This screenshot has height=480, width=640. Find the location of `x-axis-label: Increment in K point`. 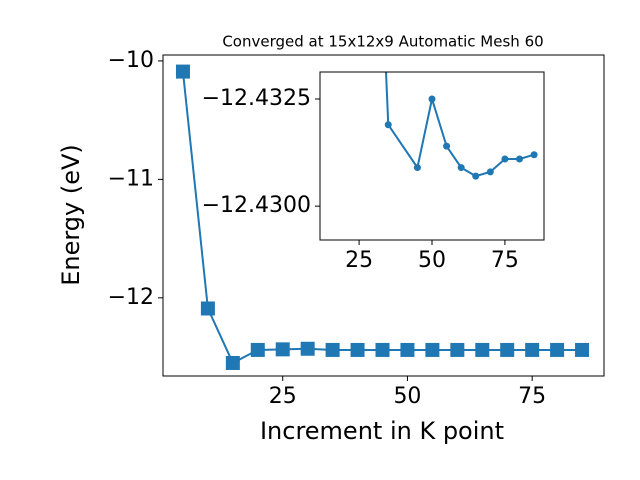

x-axis-label: Increment in K point is located at coordinates (382, 431).